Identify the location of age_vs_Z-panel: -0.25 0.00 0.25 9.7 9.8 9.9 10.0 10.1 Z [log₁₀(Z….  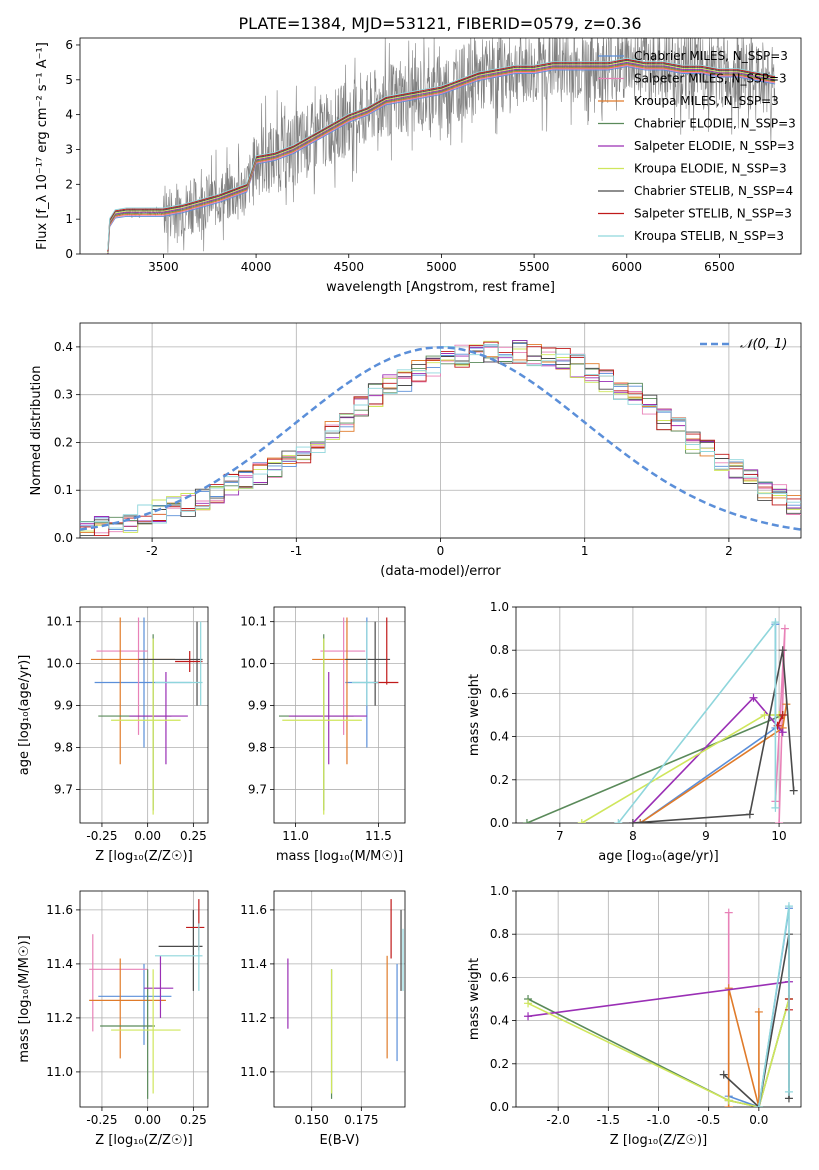
(113, 735).